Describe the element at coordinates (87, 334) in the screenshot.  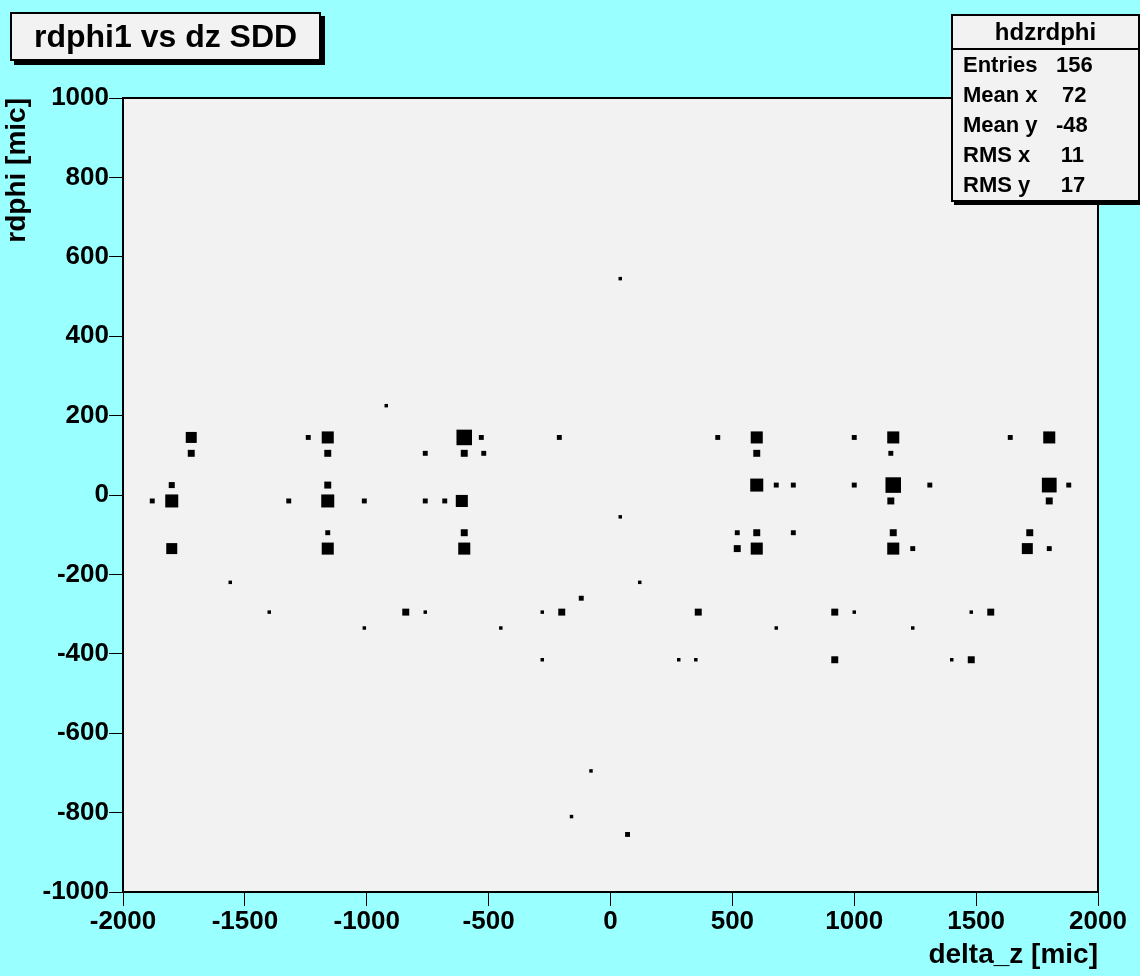
I see `y-tick-label: 400` at that location.